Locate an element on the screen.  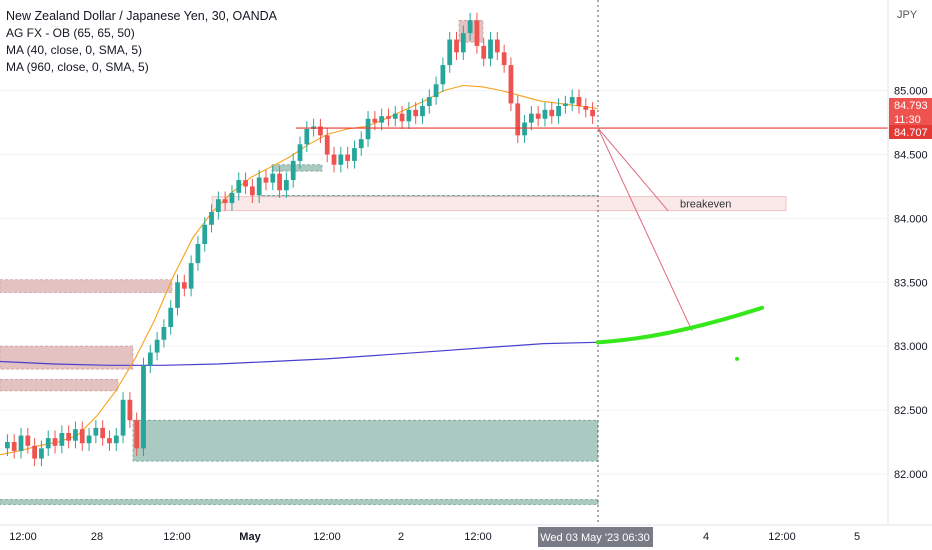
price-tag-last: 84.793 is located at coordinates (911, 106).